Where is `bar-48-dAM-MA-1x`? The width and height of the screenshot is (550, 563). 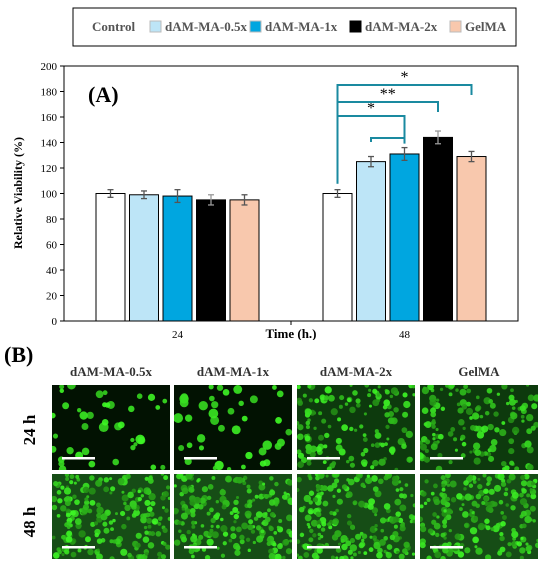
bar-48-dAM-MA-1x is located at coordinates (404, 237).